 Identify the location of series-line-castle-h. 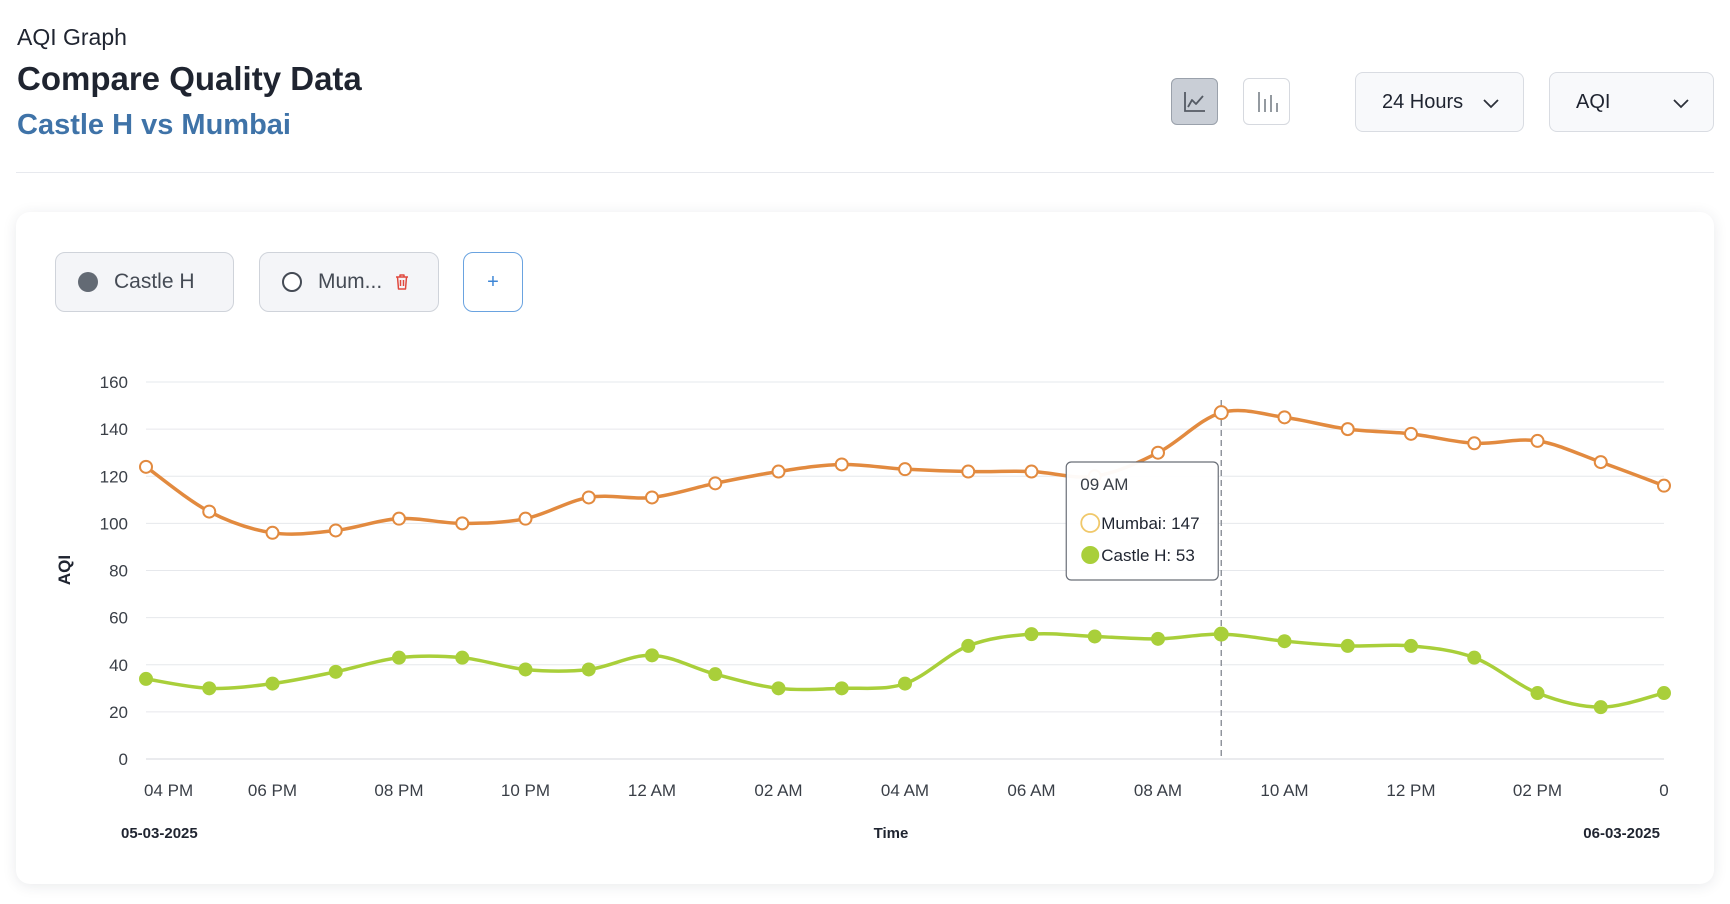
(905, 670).